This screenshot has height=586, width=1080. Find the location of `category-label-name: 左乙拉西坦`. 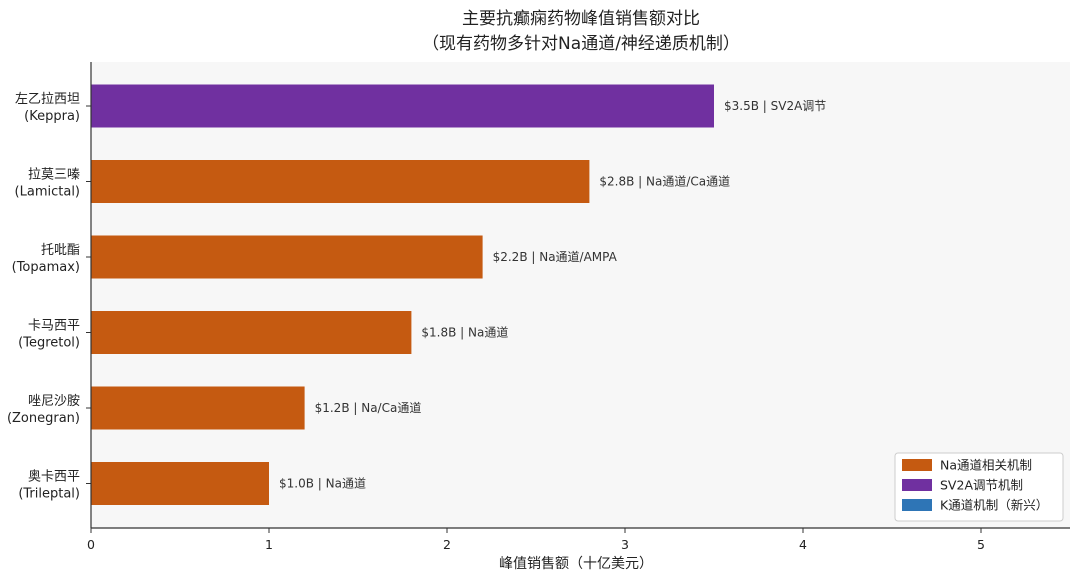

category-label-name: 左乙拉西坦 is located at coordinates (47, 99).